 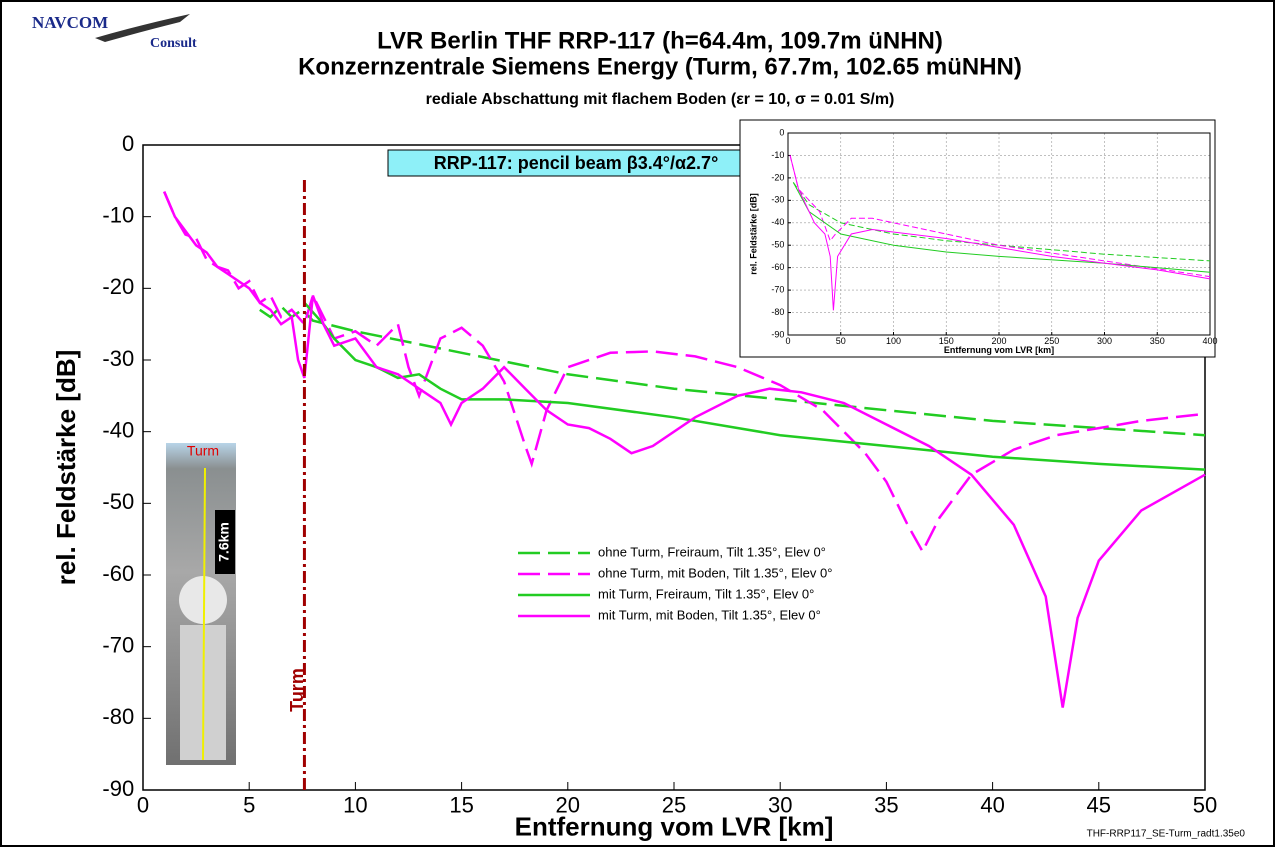 I want to click on photo-label: 7.6km, so click(x=224, y=542).